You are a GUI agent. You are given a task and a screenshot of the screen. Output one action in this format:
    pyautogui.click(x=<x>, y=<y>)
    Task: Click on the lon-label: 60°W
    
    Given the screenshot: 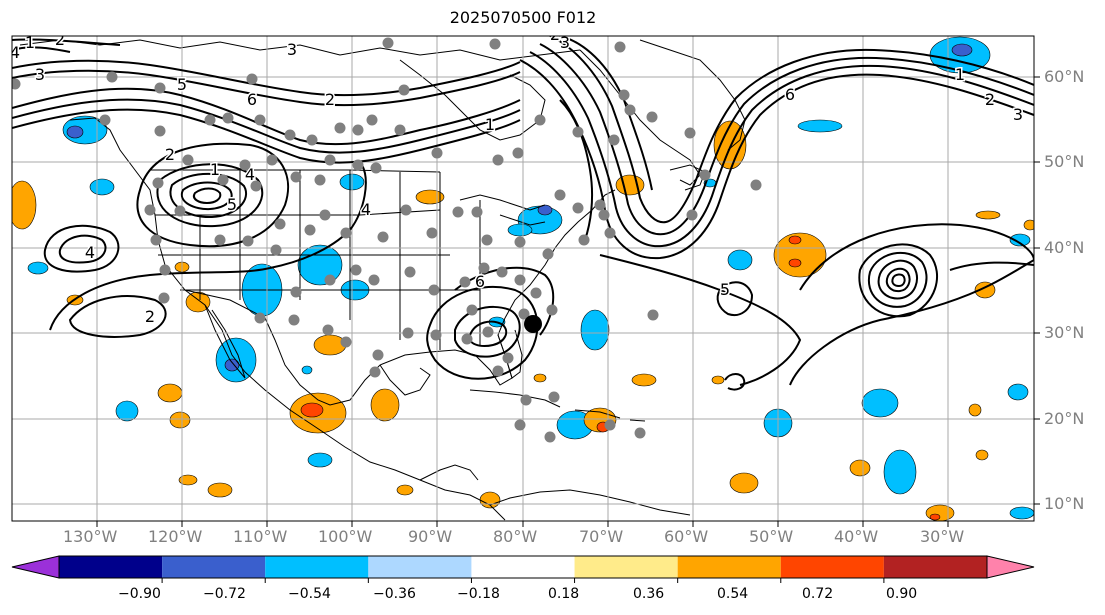 What is the action you would take?
    pyautogui.click(x=686, y=536)
    